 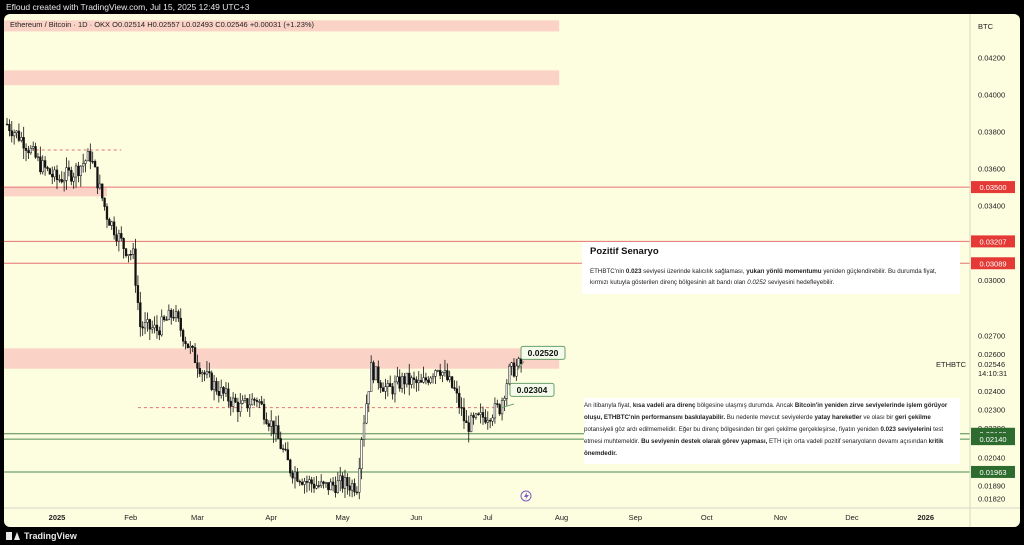 I want to click on lightning-icon, so click(x=526, y=496).